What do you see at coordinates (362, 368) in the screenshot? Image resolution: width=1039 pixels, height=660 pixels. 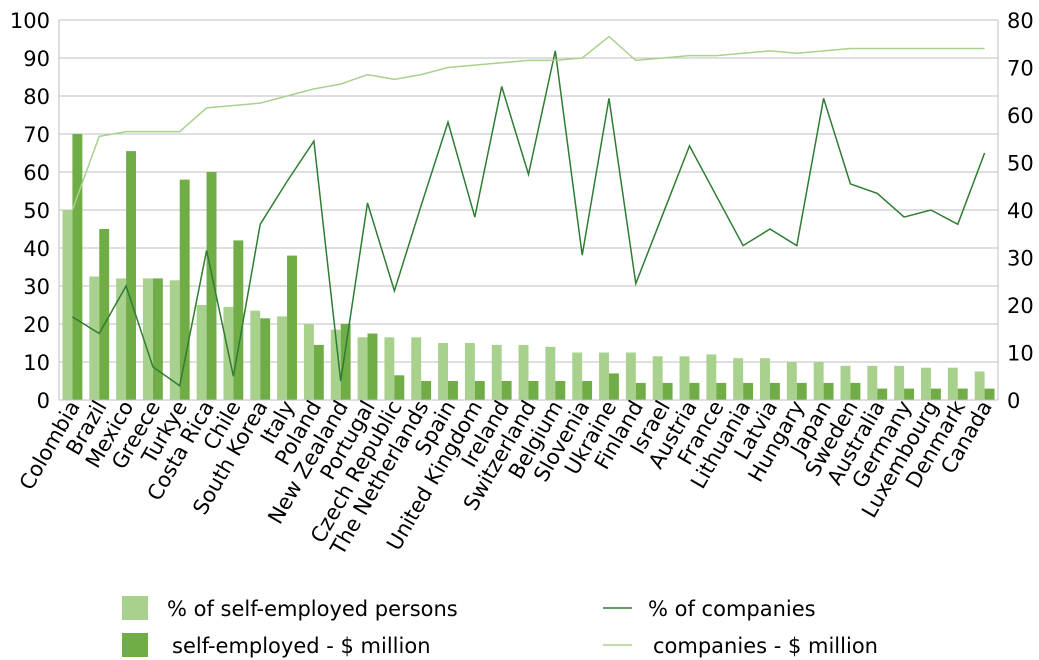 I see `bar-of-self-employed-persons-portugal` at bounding box center [362, 368].